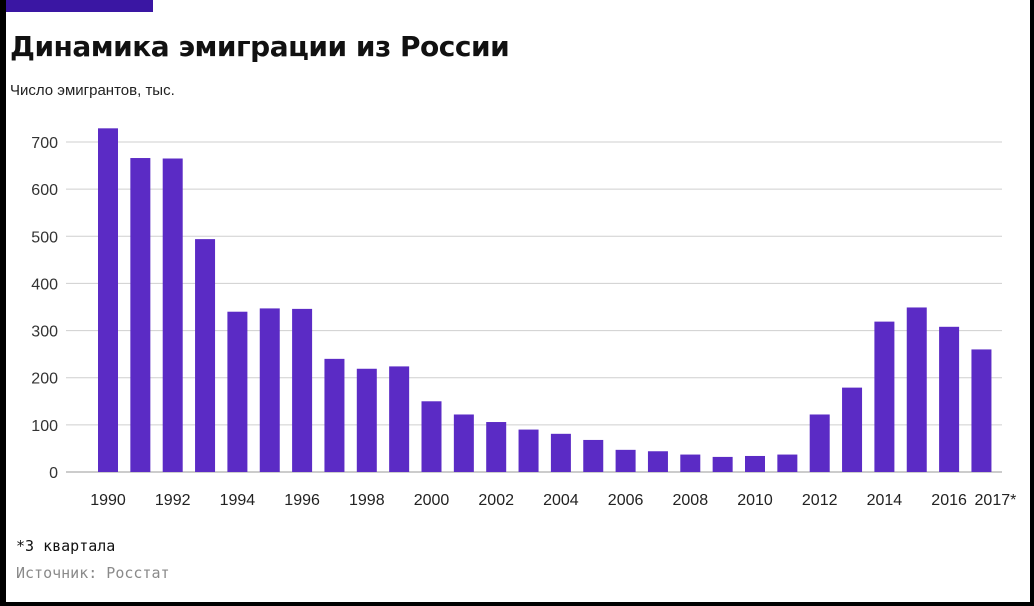 The image size is (1034, 606). What do you see at coordinates (53, 473) in the screenshot?
I see `y-tick-label: 0` at bounding box center [53, 473].